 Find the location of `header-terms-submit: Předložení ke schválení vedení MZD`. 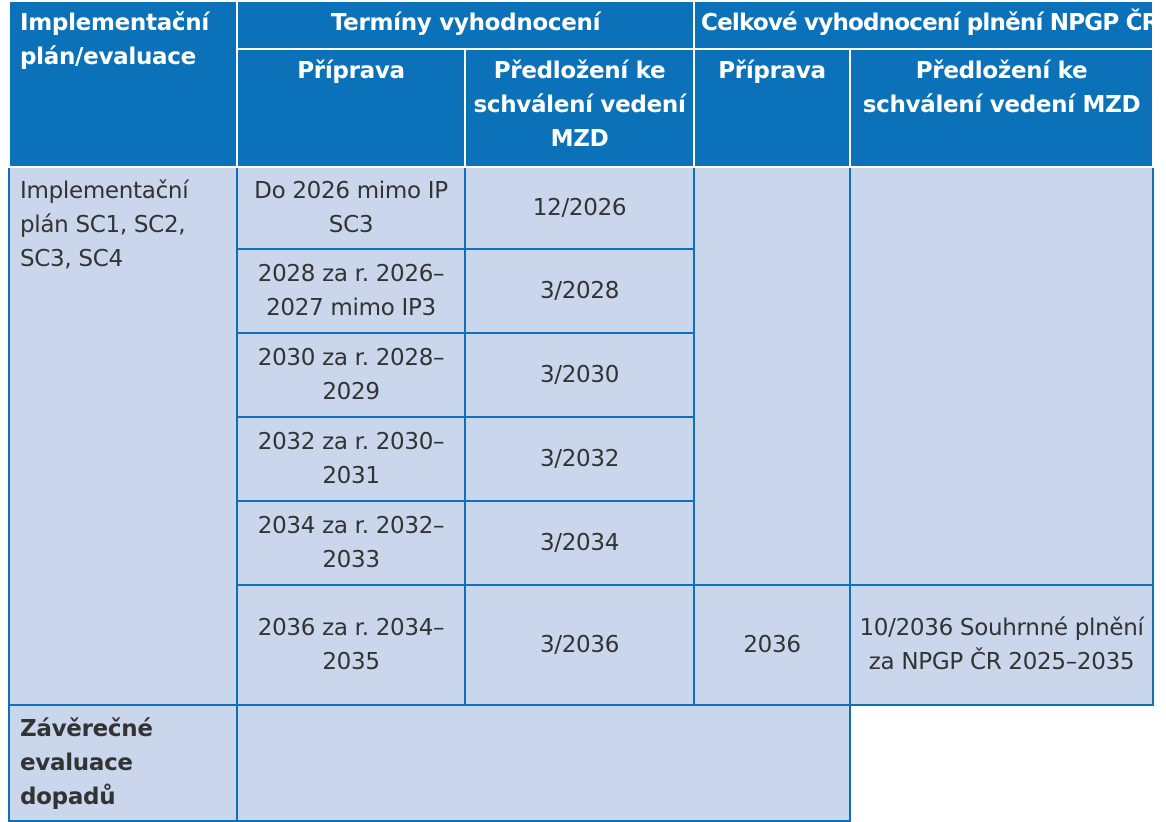

header-terms-submit: Předložení ke schválení vedení MZD is located at coordinates (579, 108).